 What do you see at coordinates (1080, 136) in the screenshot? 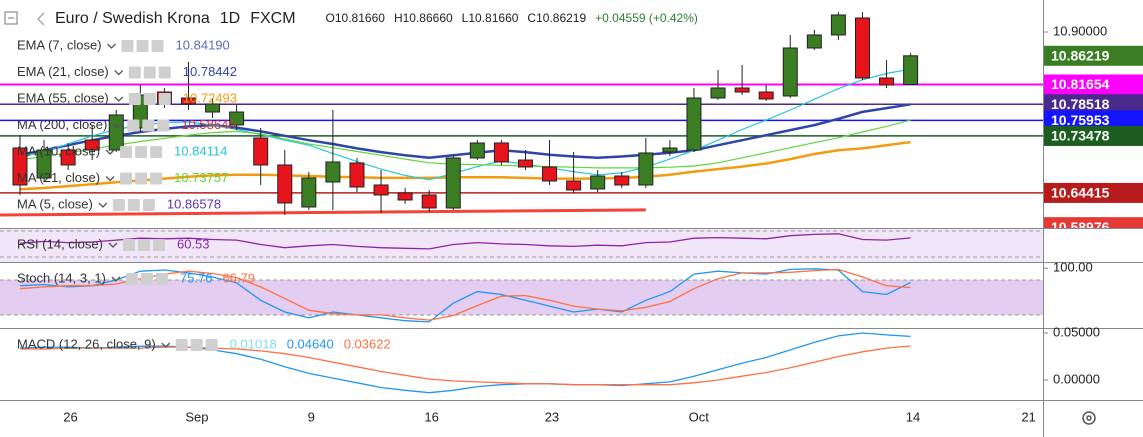
I see `price-badge-label: 10.73478` at bounding box center [1080, 136].